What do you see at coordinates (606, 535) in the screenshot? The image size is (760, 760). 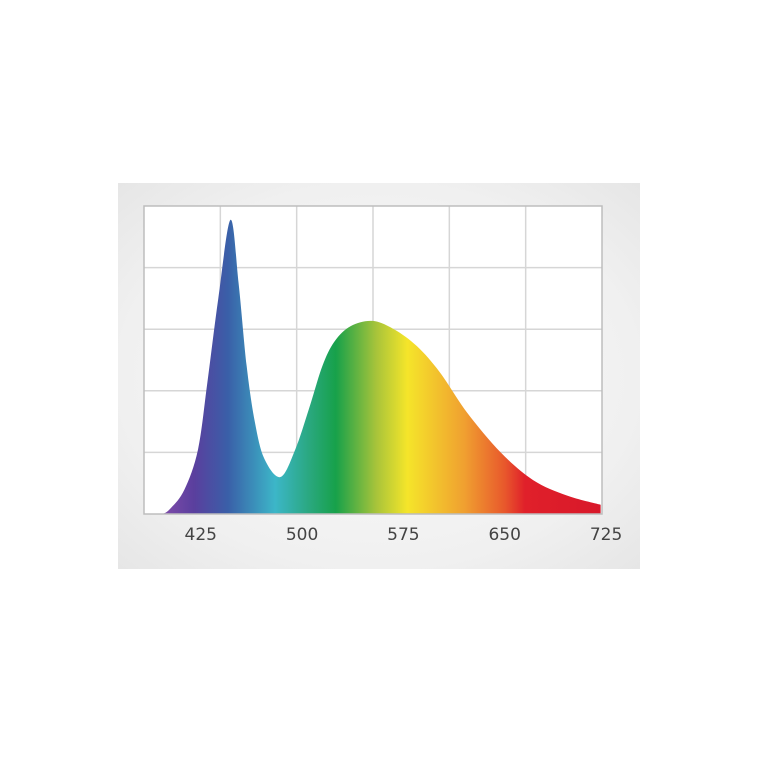 I see `x-tick-label: 725` at bounding box center [606, 535].